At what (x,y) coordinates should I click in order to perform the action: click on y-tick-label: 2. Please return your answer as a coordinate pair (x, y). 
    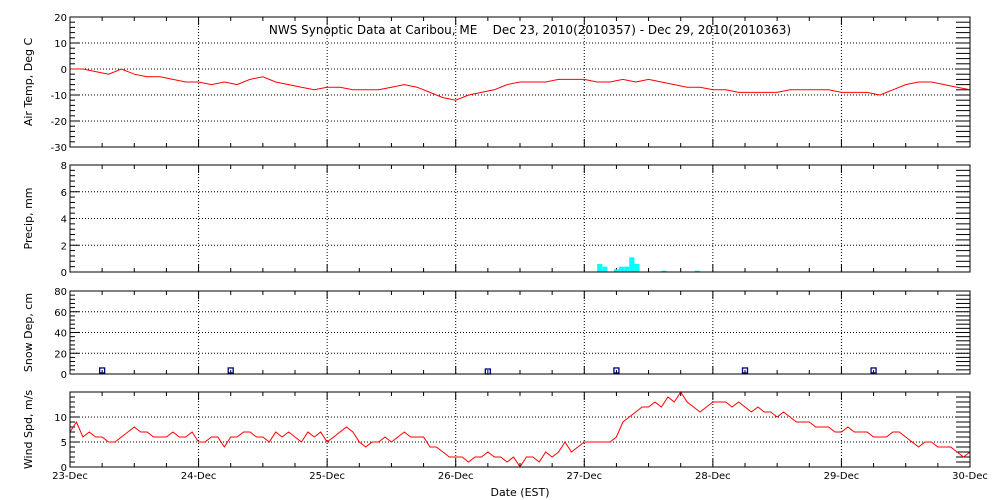
    Looking at the image, I should click on (64, 246).